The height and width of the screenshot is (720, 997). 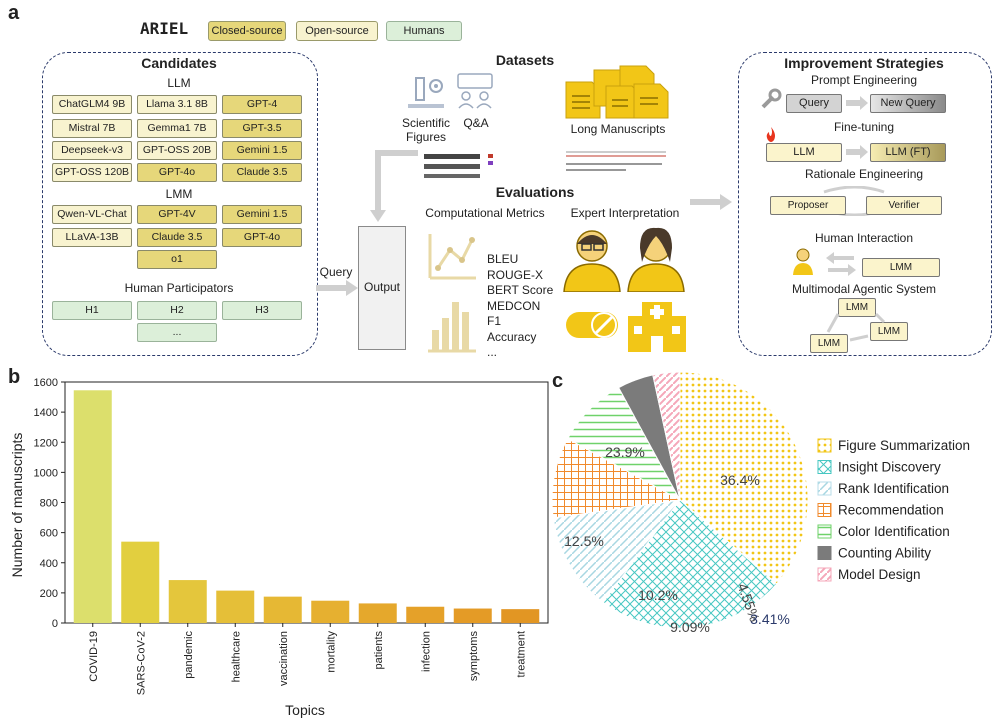 What do you see at coordinates (475, 91) in the screenshot?
I see `qa-people-icon` at bounding box center [475, 91].